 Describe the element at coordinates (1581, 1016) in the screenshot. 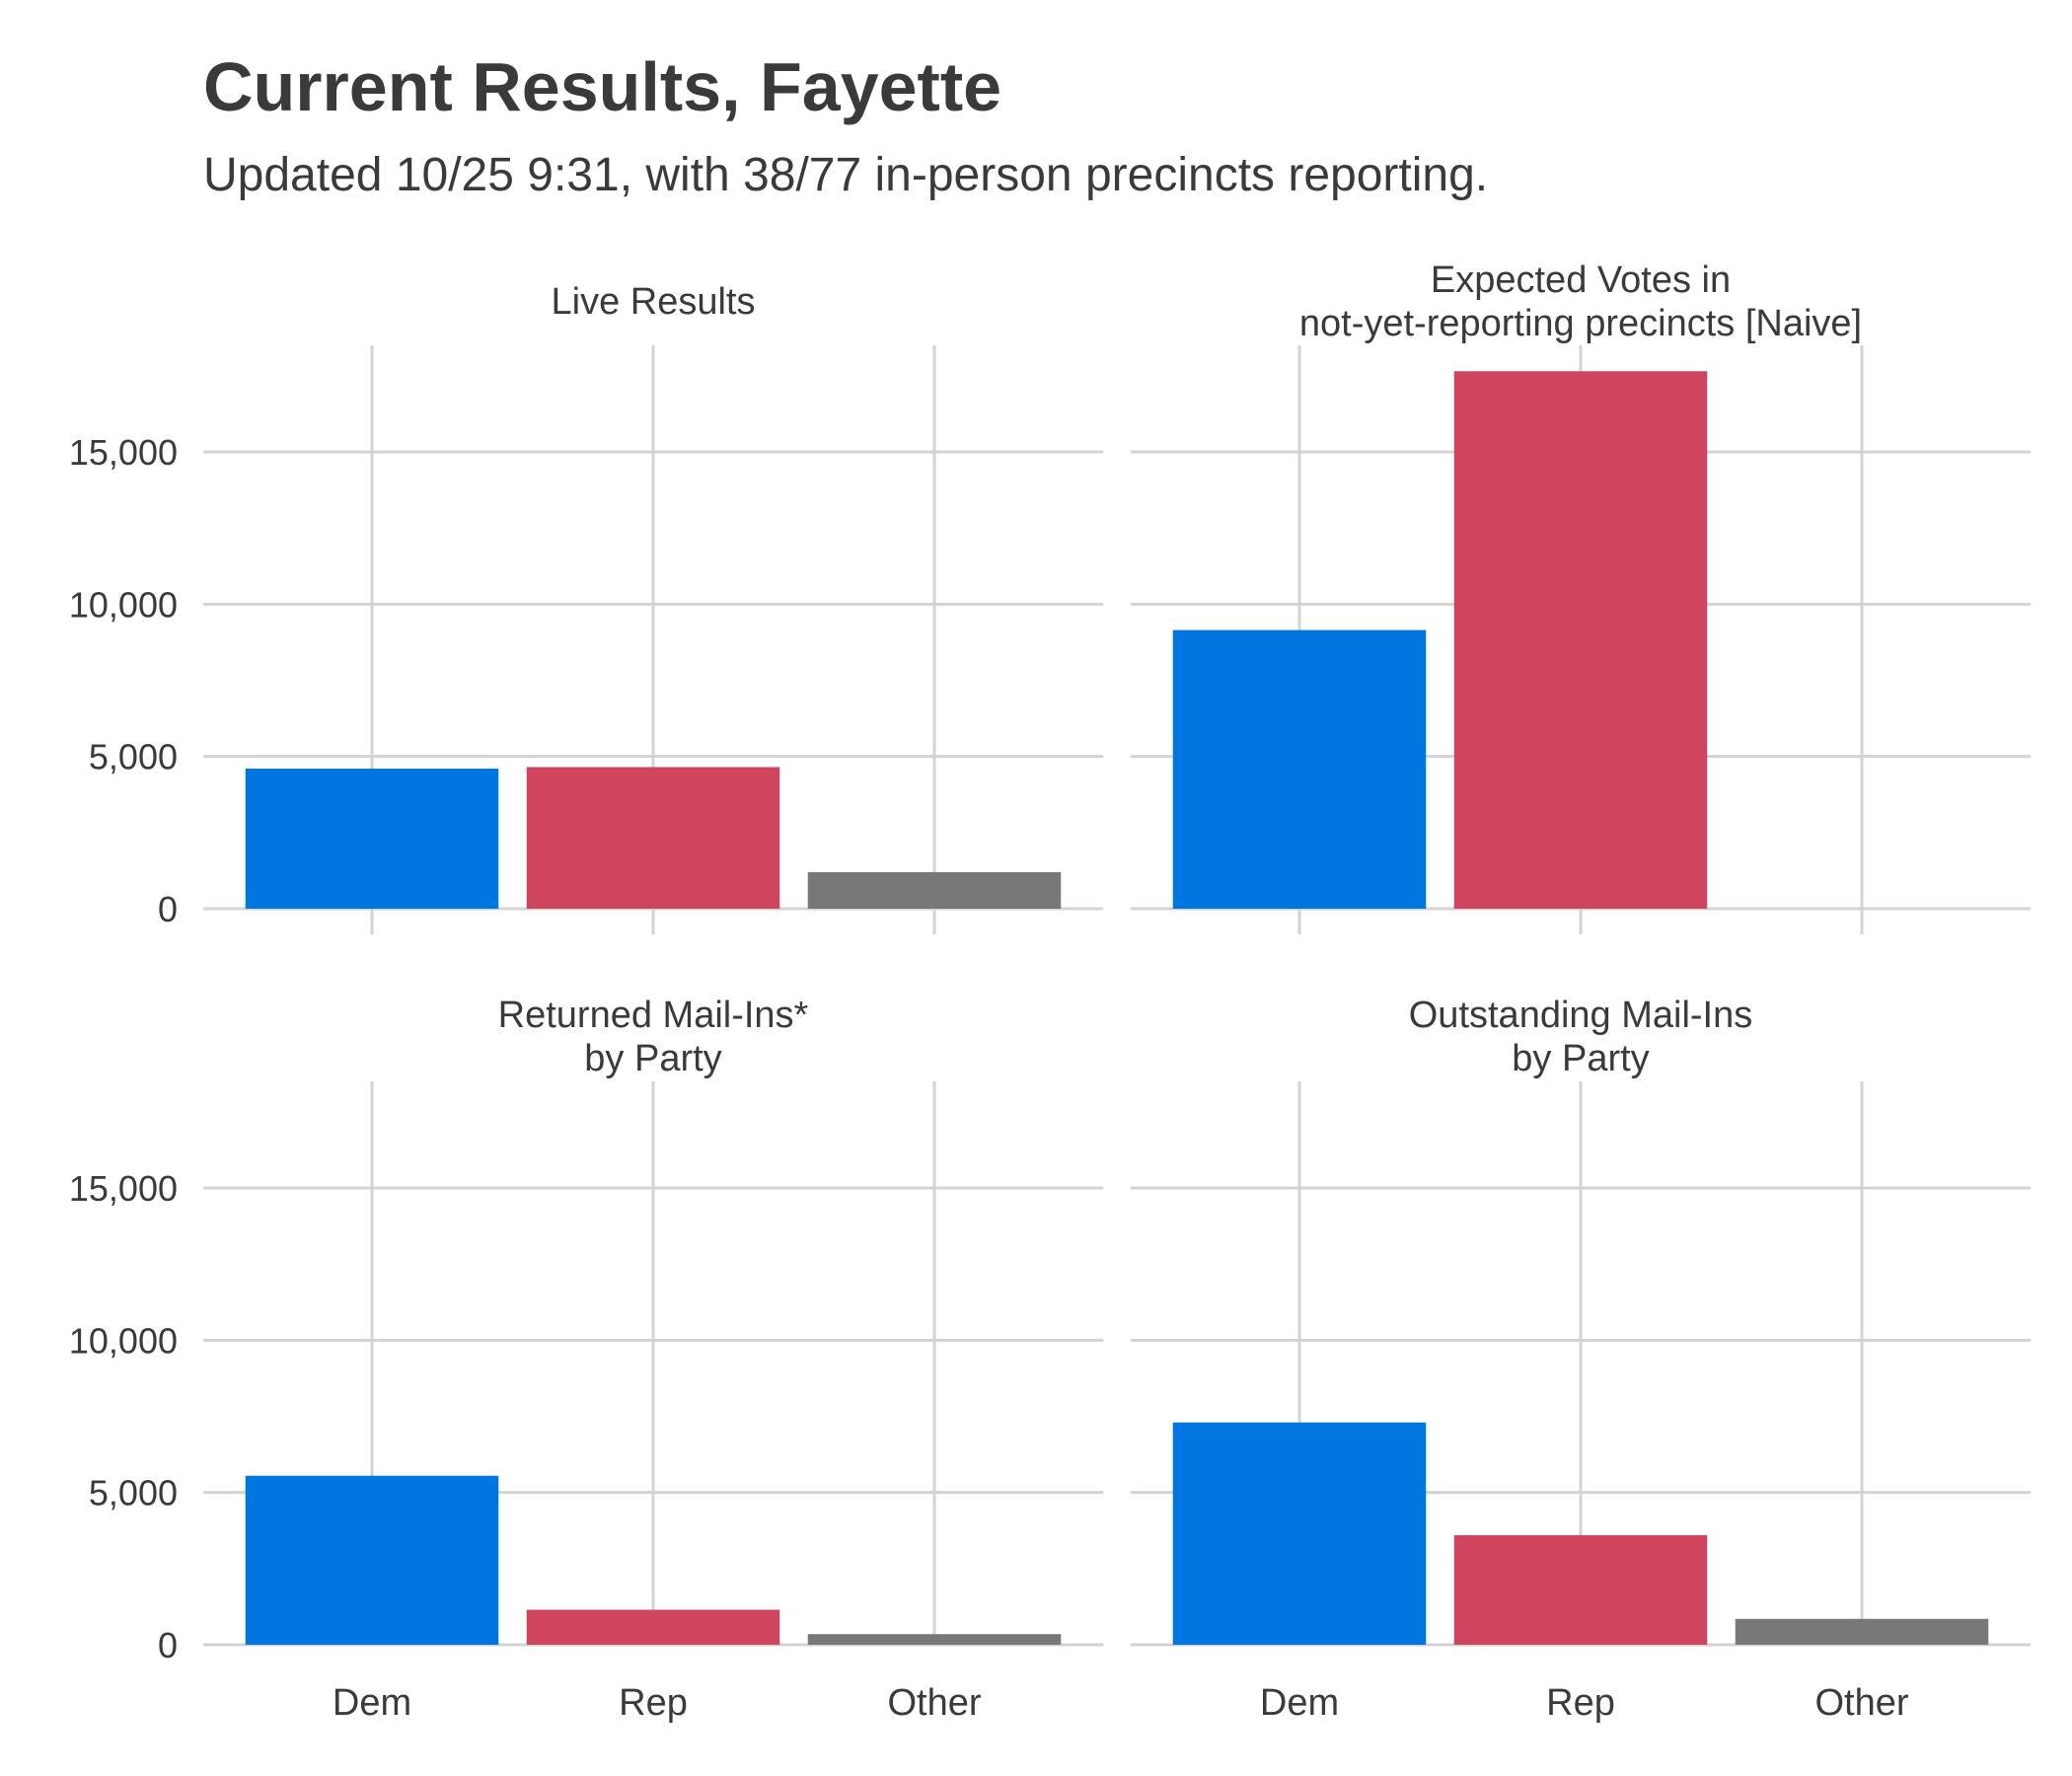

I see `panel-strip-label: Outstanding Mail-Ins` at that location.